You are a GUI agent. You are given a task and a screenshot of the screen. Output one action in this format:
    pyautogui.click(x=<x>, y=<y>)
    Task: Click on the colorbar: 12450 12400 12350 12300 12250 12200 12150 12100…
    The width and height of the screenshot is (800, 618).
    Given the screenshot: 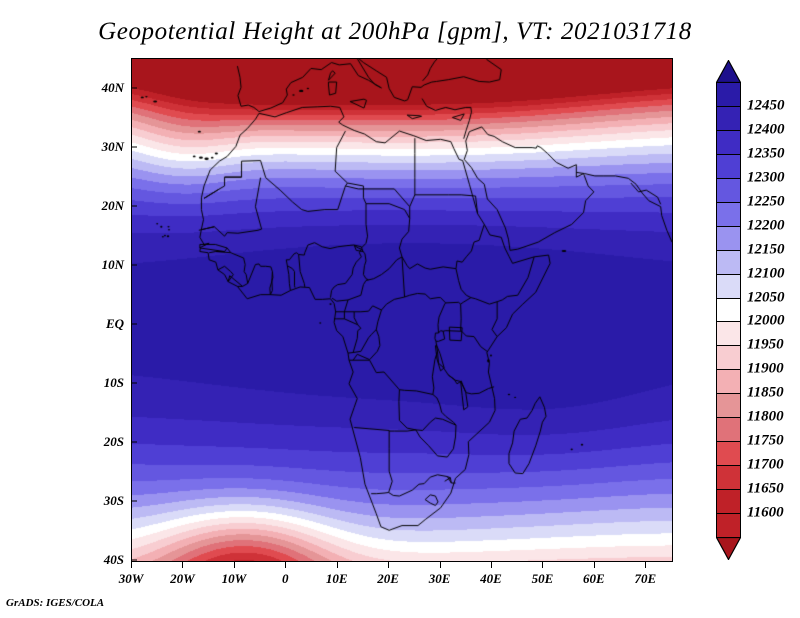 What is the action you would take?
    pyautogui.click(x=750, y=310)
    